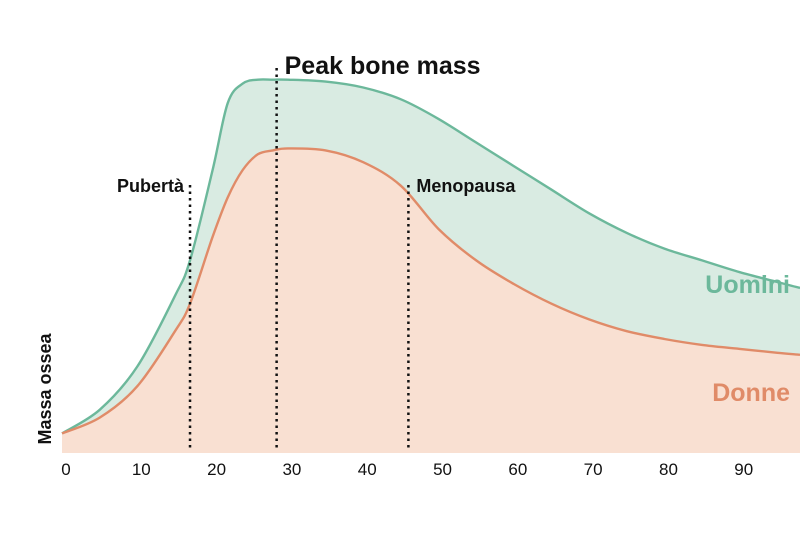  What do you see at coordinates (593, 469) in the screenshot?
I see `x-tick-label-70: 70` at bounding box center [593, 469].